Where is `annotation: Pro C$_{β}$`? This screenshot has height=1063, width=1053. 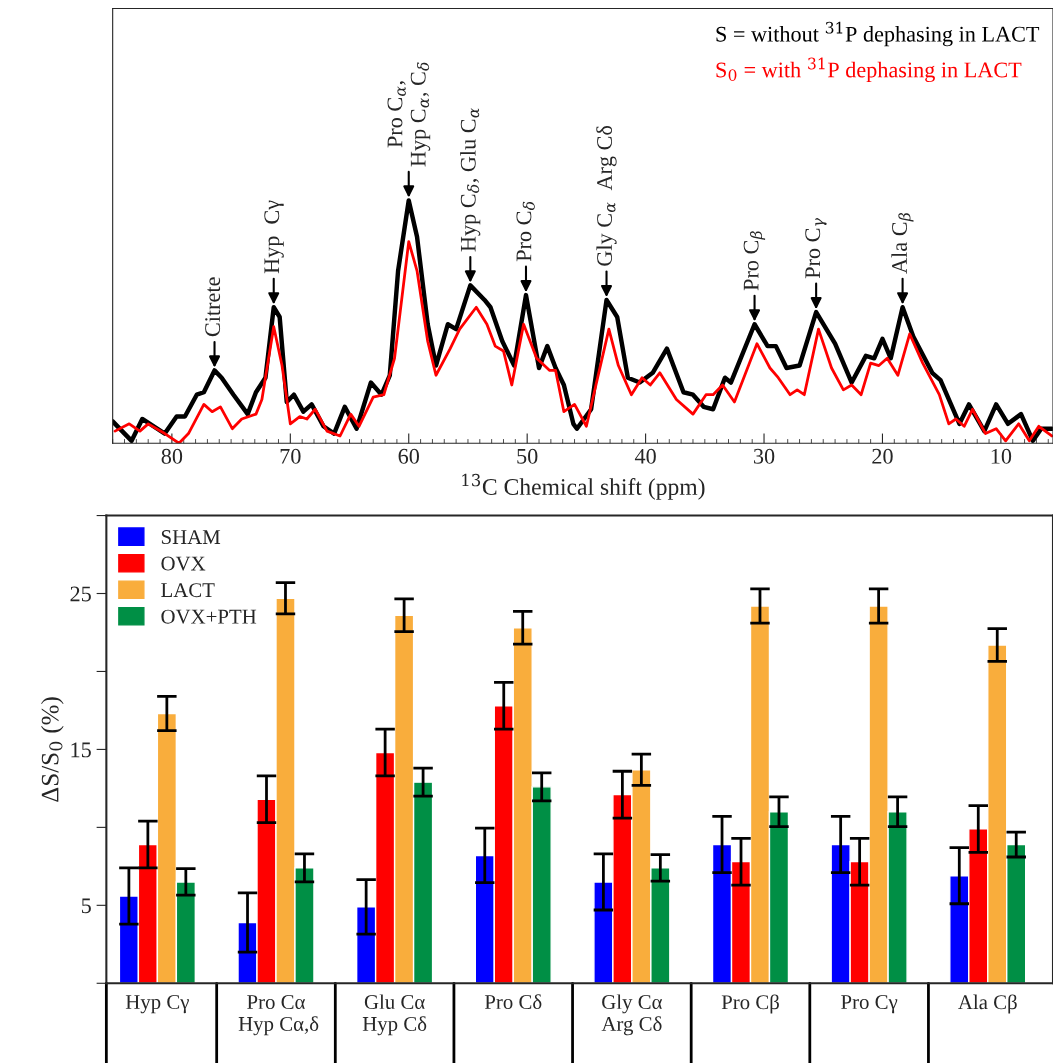
annotation: Pro C$_{β}$ is located at coordinates (754, 261).